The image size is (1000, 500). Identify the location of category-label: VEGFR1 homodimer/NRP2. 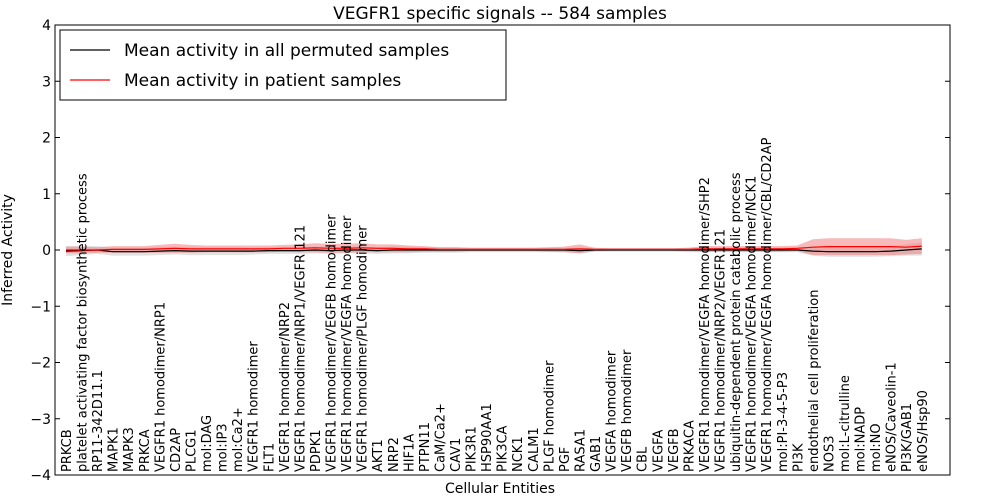
(285, 387).